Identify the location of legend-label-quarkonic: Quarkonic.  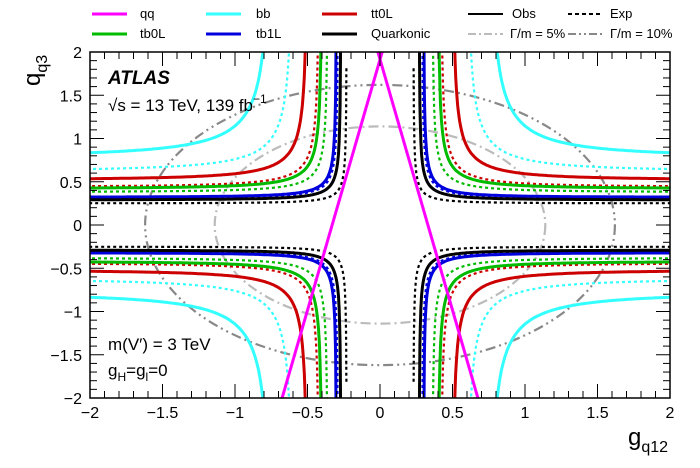
(401, 33).